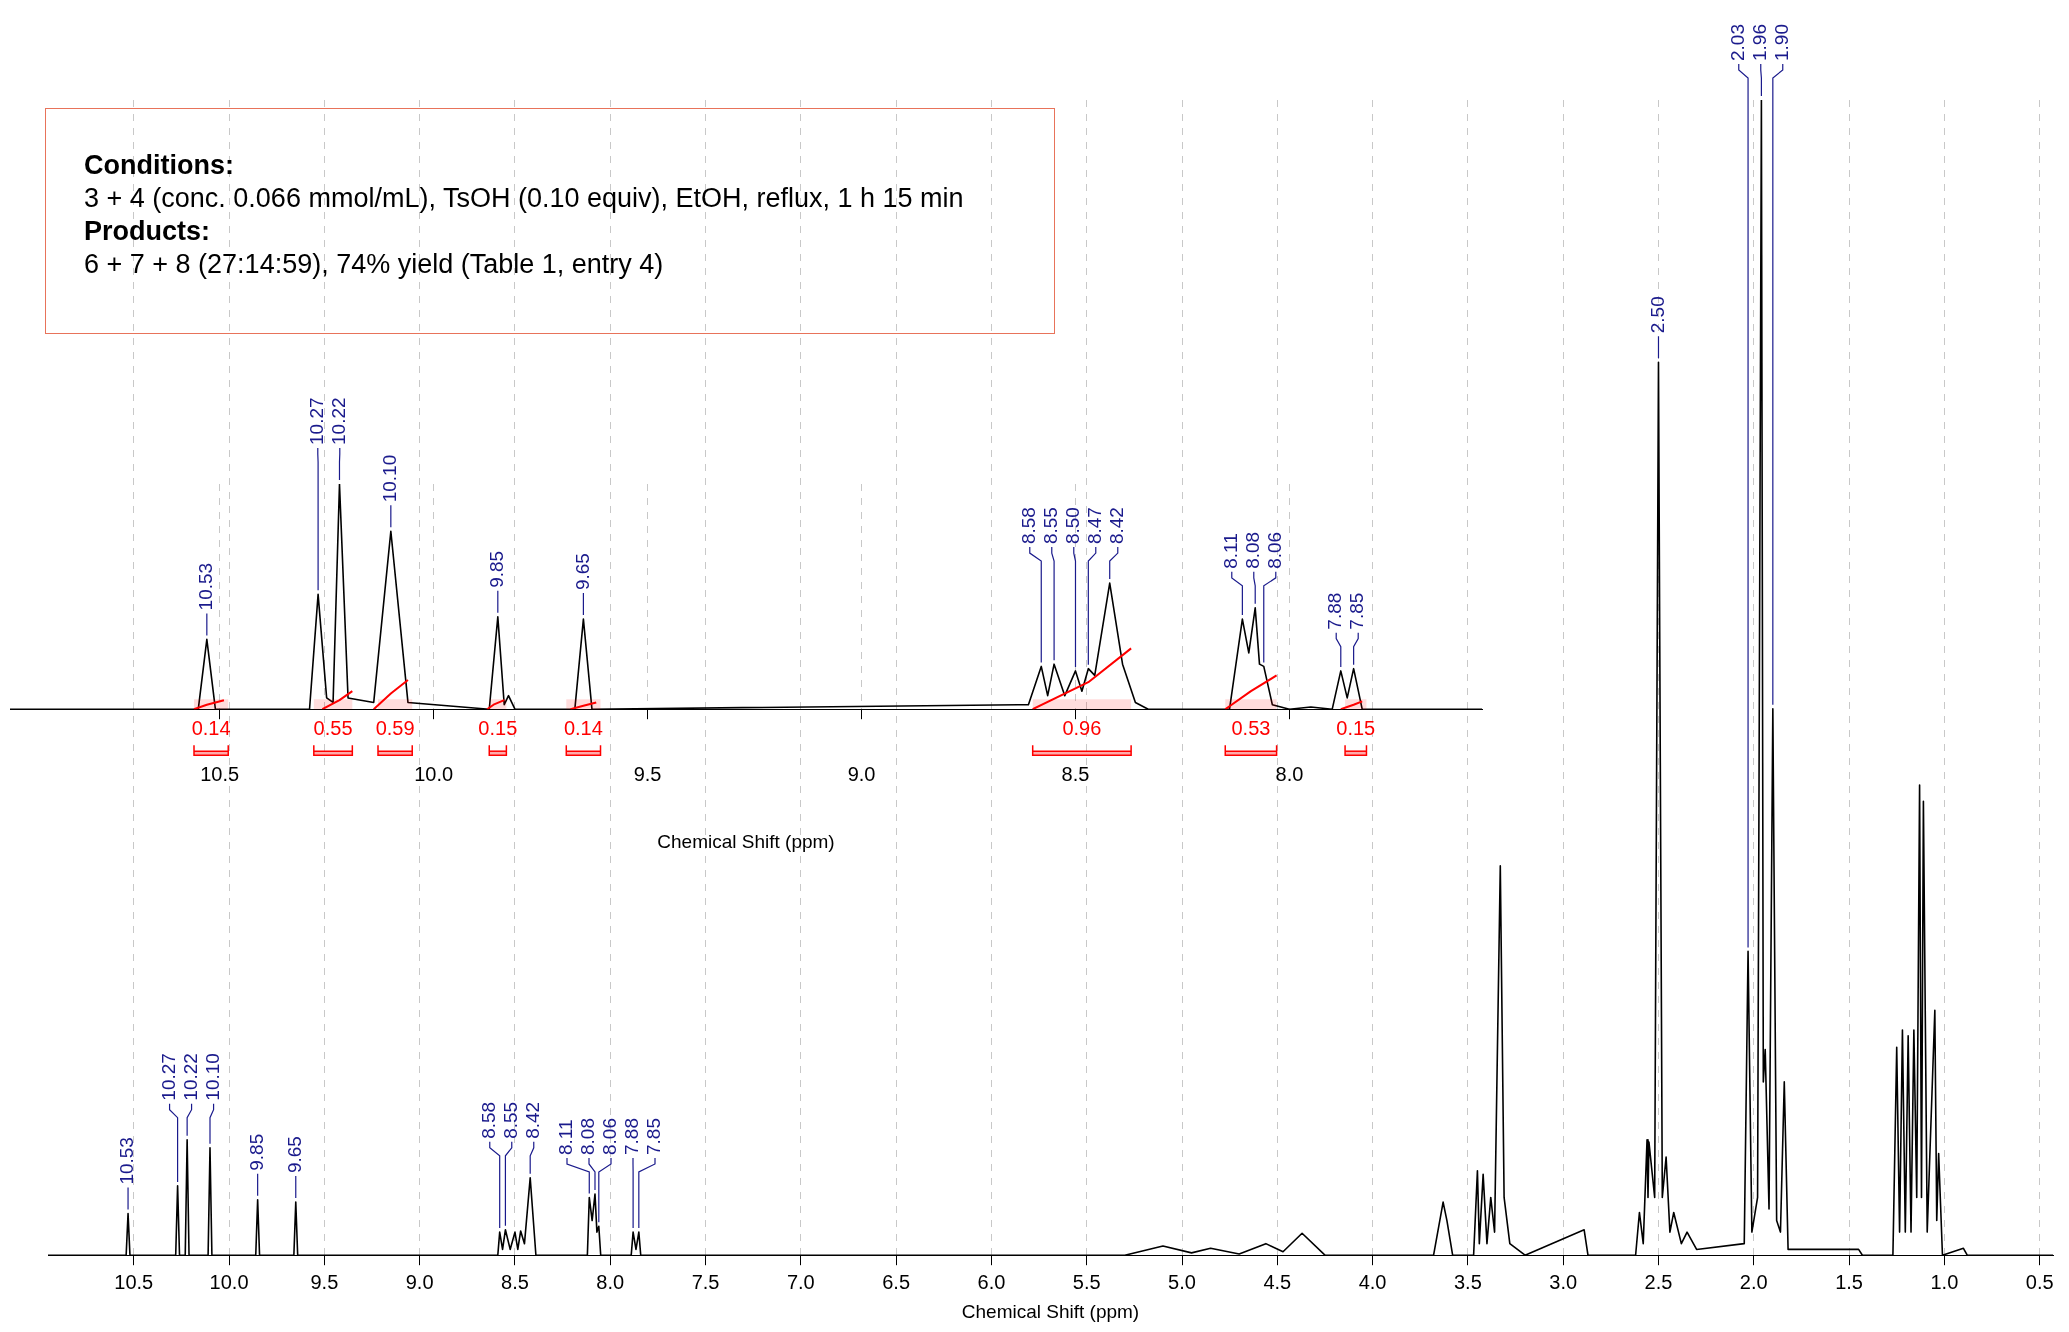 The height and width of the screenshot is (1332, 2069). Describe the element at coordinates (1372, 1281) in the screenshot. I see `x-tick-label: 4.0` at that location.